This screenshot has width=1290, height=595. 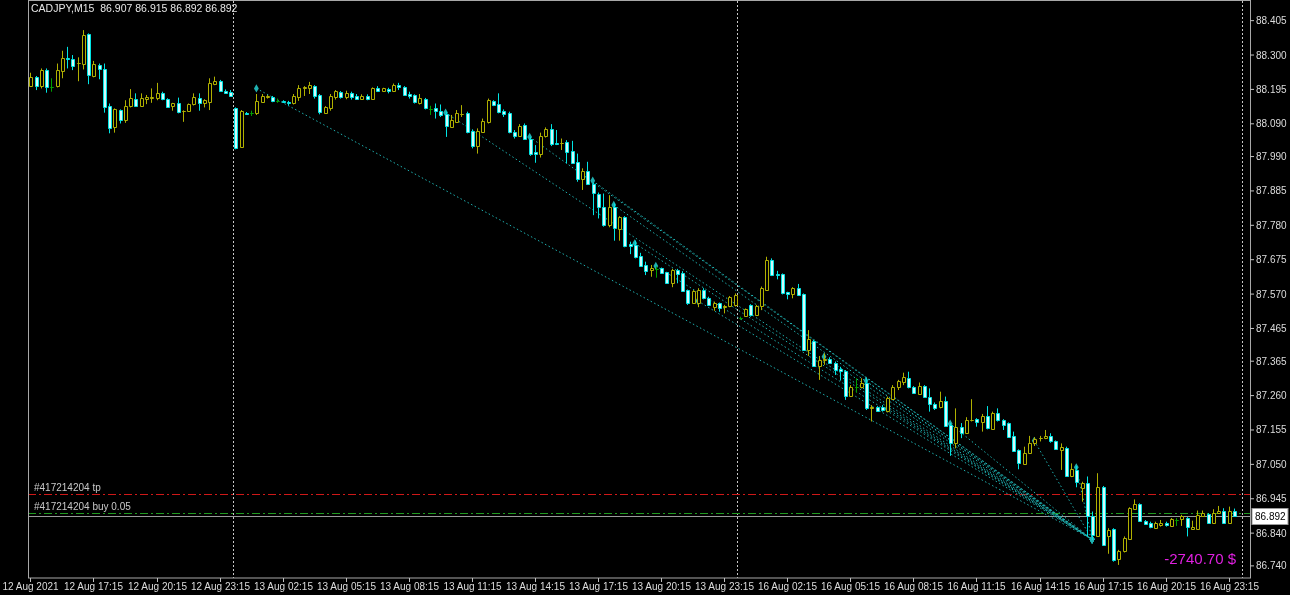 What do you see at coordinates (410, 586) in the screenshot?
I see `x-tick-label: 13 Aug 08:15` at bounding box center [410, 586].